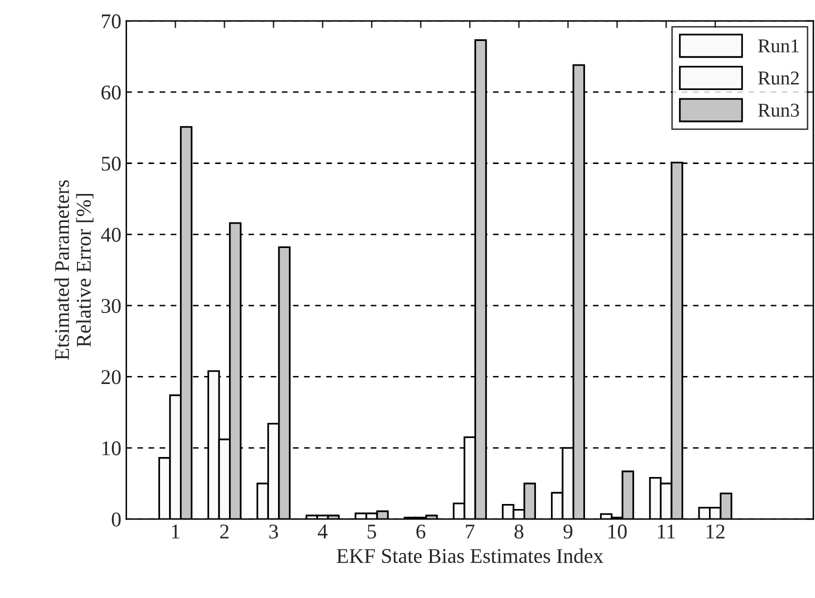 This screenshot has height=598, width=815. I want to click on y-tick-label: 40, so click(111, 235).